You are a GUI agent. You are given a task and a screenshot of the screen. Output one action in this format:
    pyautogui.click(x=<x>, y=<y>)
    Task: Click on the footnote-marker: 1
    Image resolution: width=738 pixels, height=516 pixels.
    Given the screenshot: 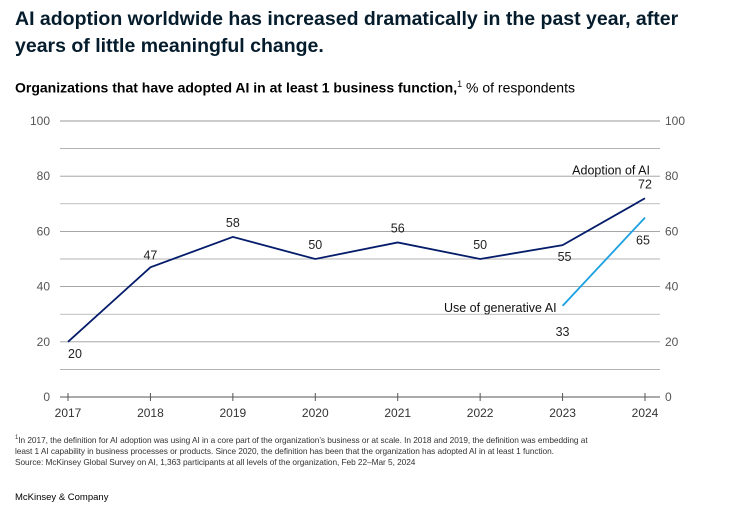 What is the action you would take?
    pyautogui.click(x=17, y=438)
    